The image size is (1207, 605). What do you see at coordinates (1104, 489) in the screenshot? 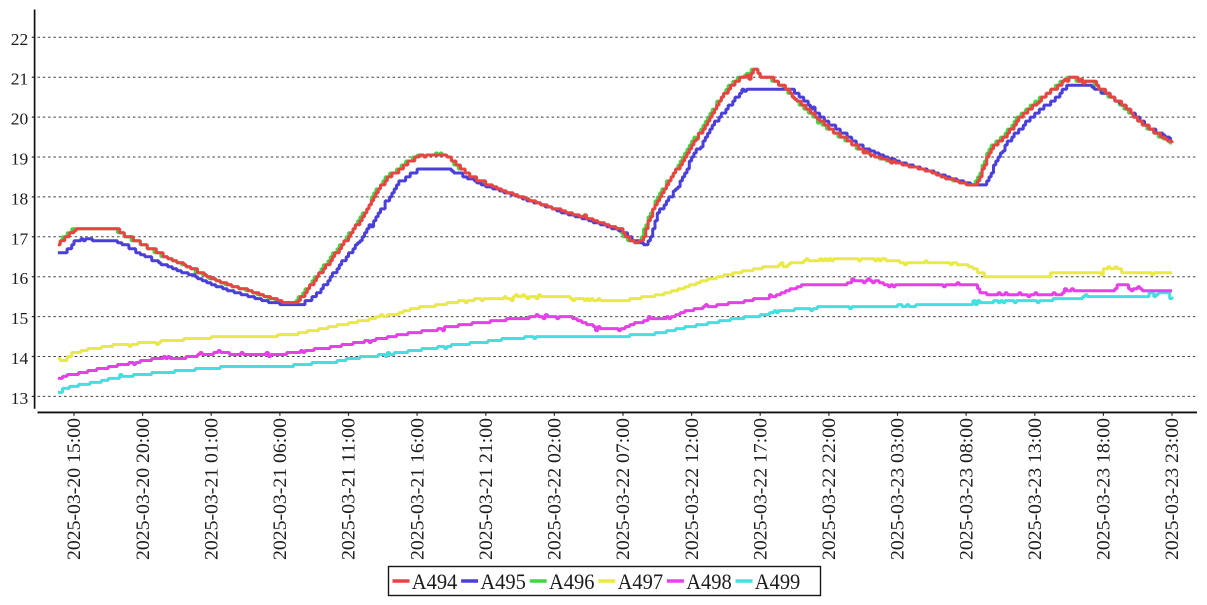
I see `svg-text: 2025-03-23 18:00` at bounding box center [1104, 489].